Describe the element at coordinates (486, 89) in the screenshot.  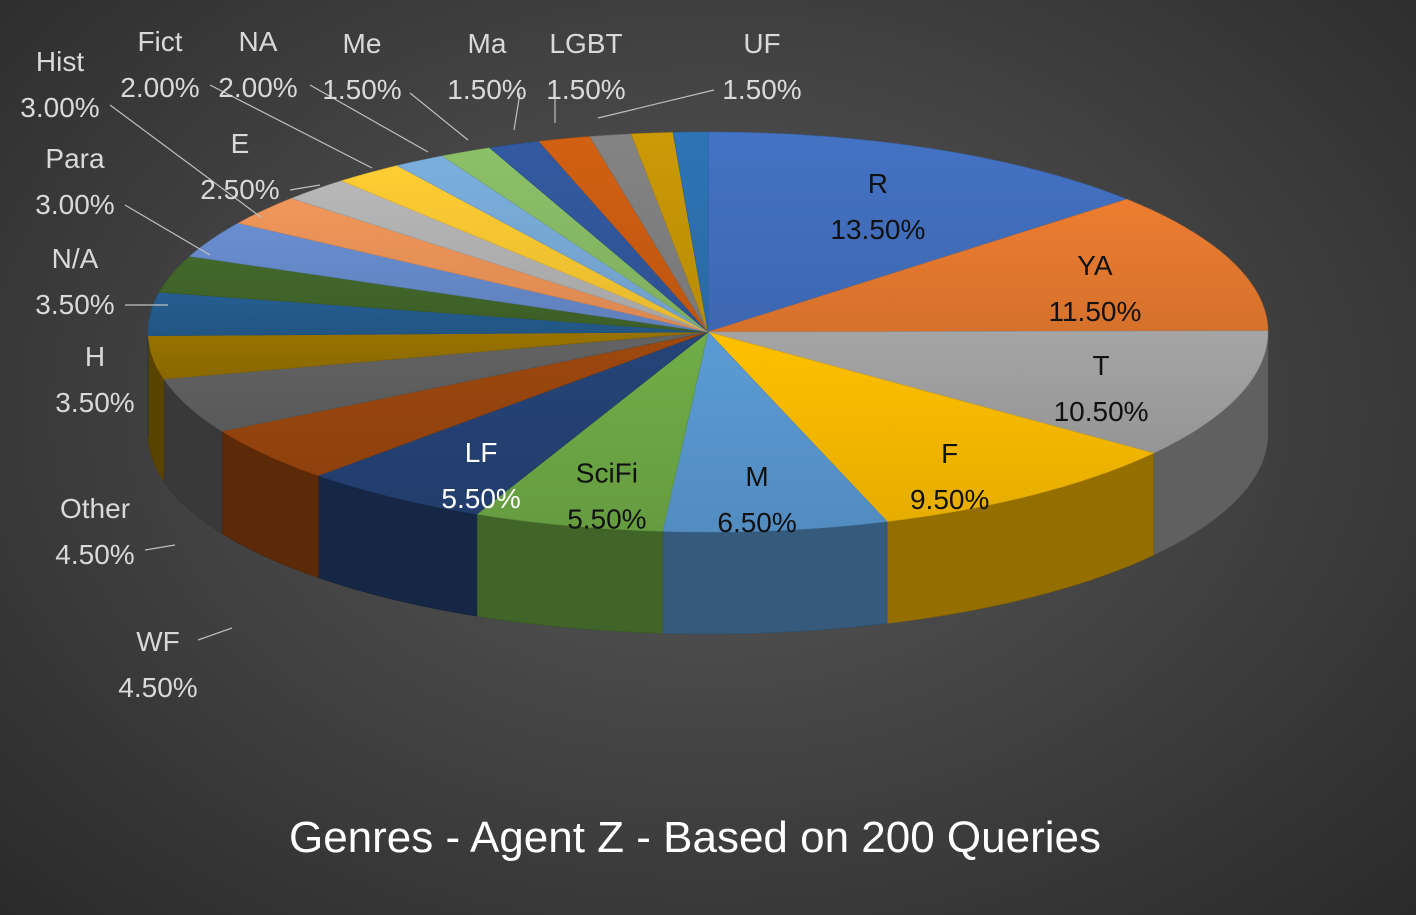
I see `data-label-ma: 1.50%` at that location.